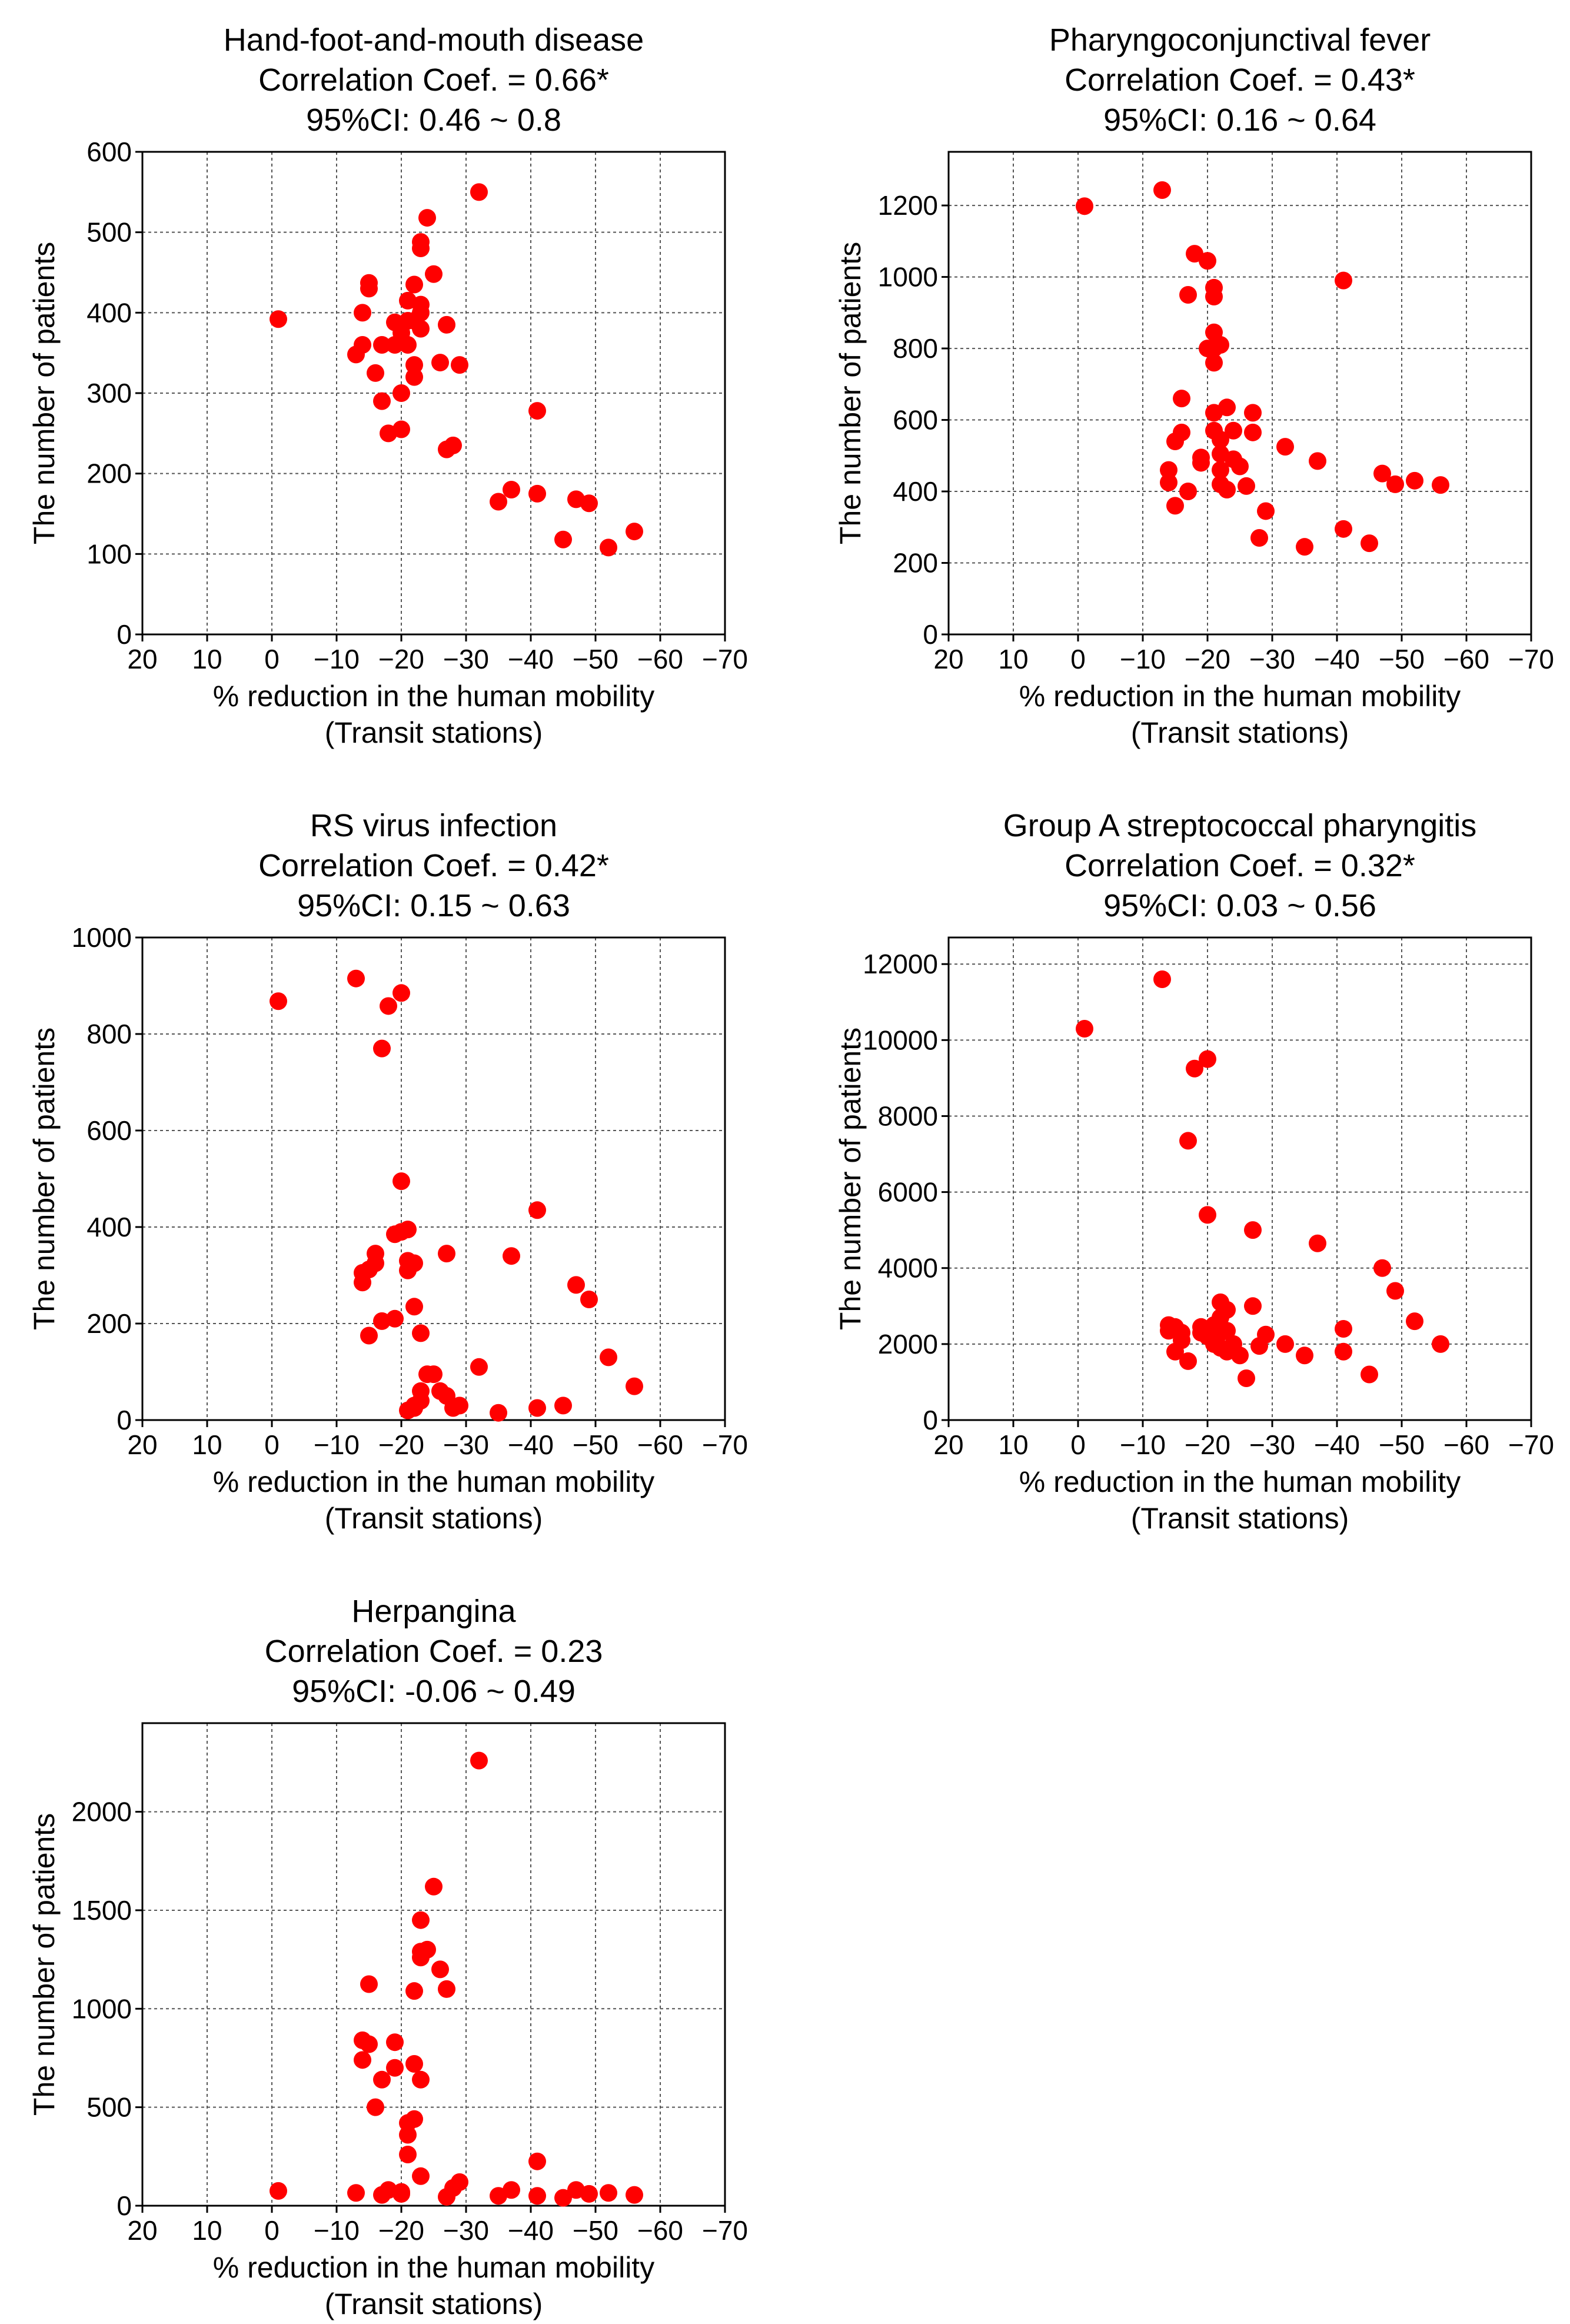 This screenshot has width=1570, height=2324. Describe the element at coordinates (466, 1444) in the screenshot. I see `x-tick-label: −30` at that location.